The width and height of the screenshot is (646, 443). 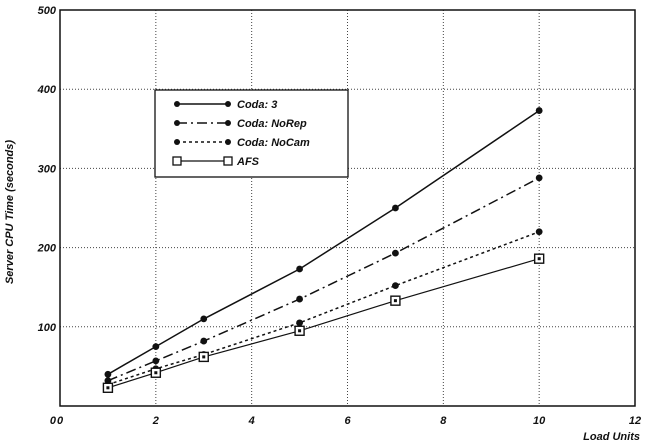 I want to click on x-tick-label: 8, so click(x=443, y=421).